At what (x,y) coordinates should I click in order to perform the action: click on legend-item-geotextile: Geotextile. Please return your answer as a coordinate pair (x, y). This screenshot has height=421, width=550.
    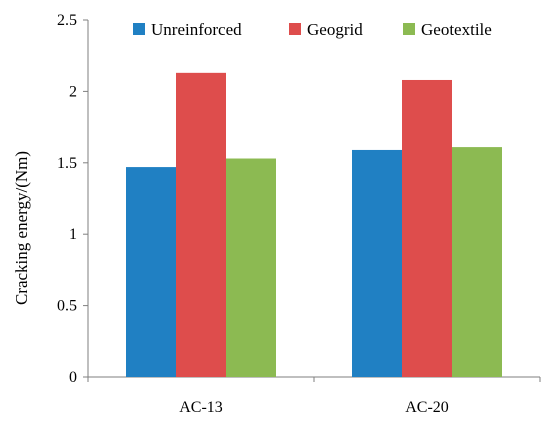
    Looking at the image, I should click on (447, 29).